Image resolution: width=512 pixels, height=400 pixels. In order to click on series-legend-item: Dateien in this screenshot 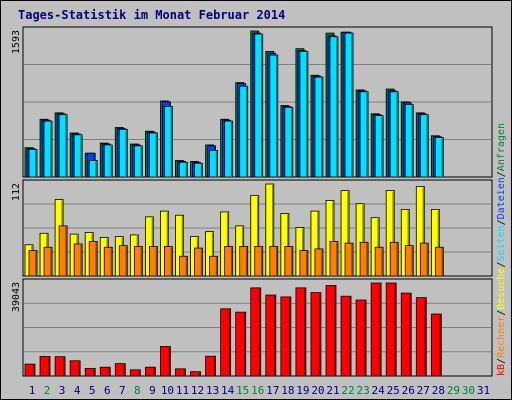, I will do `click(501, 198)`.